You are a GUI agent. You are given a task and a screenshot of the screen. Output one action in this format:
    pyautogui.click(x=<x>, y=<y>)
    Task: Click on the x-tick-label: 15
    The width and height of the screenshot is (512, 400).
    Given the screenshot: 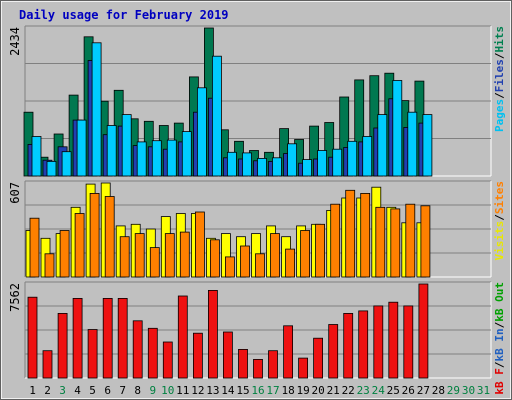 What is the action you would take?
    pyautogui.click(x=242, y=390)
    